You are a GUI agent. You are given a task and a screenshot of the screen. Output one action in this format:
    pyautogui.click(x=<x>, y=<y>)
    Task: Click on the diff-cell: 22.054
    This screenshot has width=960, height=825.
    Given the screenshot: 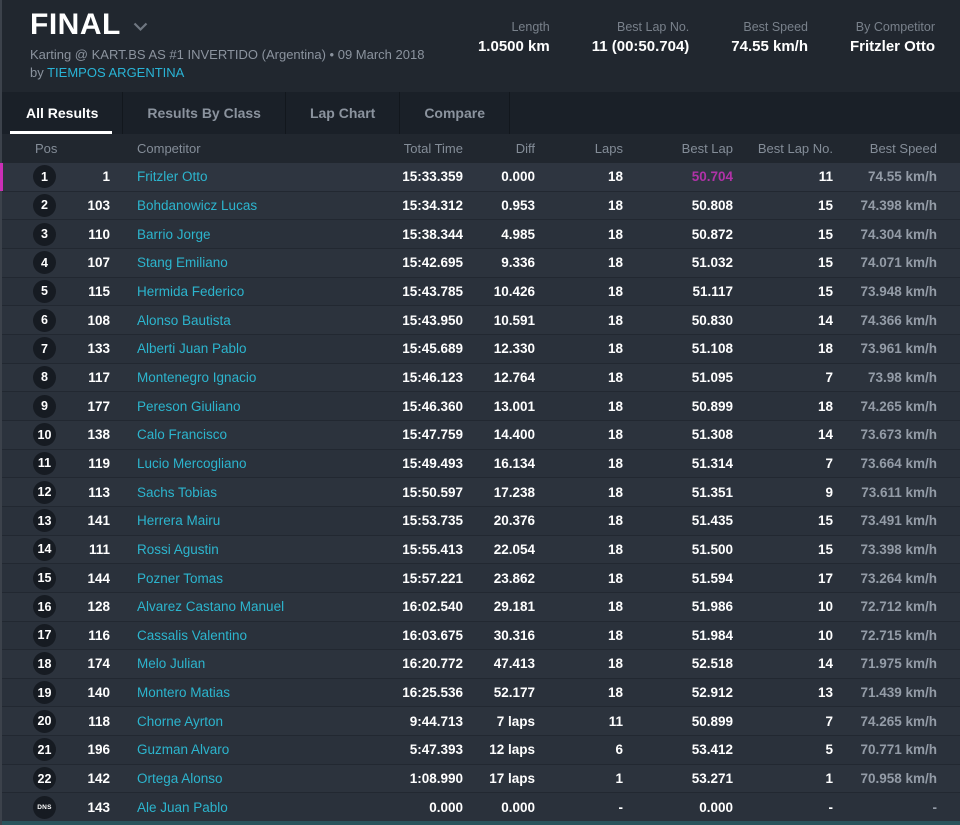 What is the action you would take?
    pyautogui.click(x=514, y=549)
    